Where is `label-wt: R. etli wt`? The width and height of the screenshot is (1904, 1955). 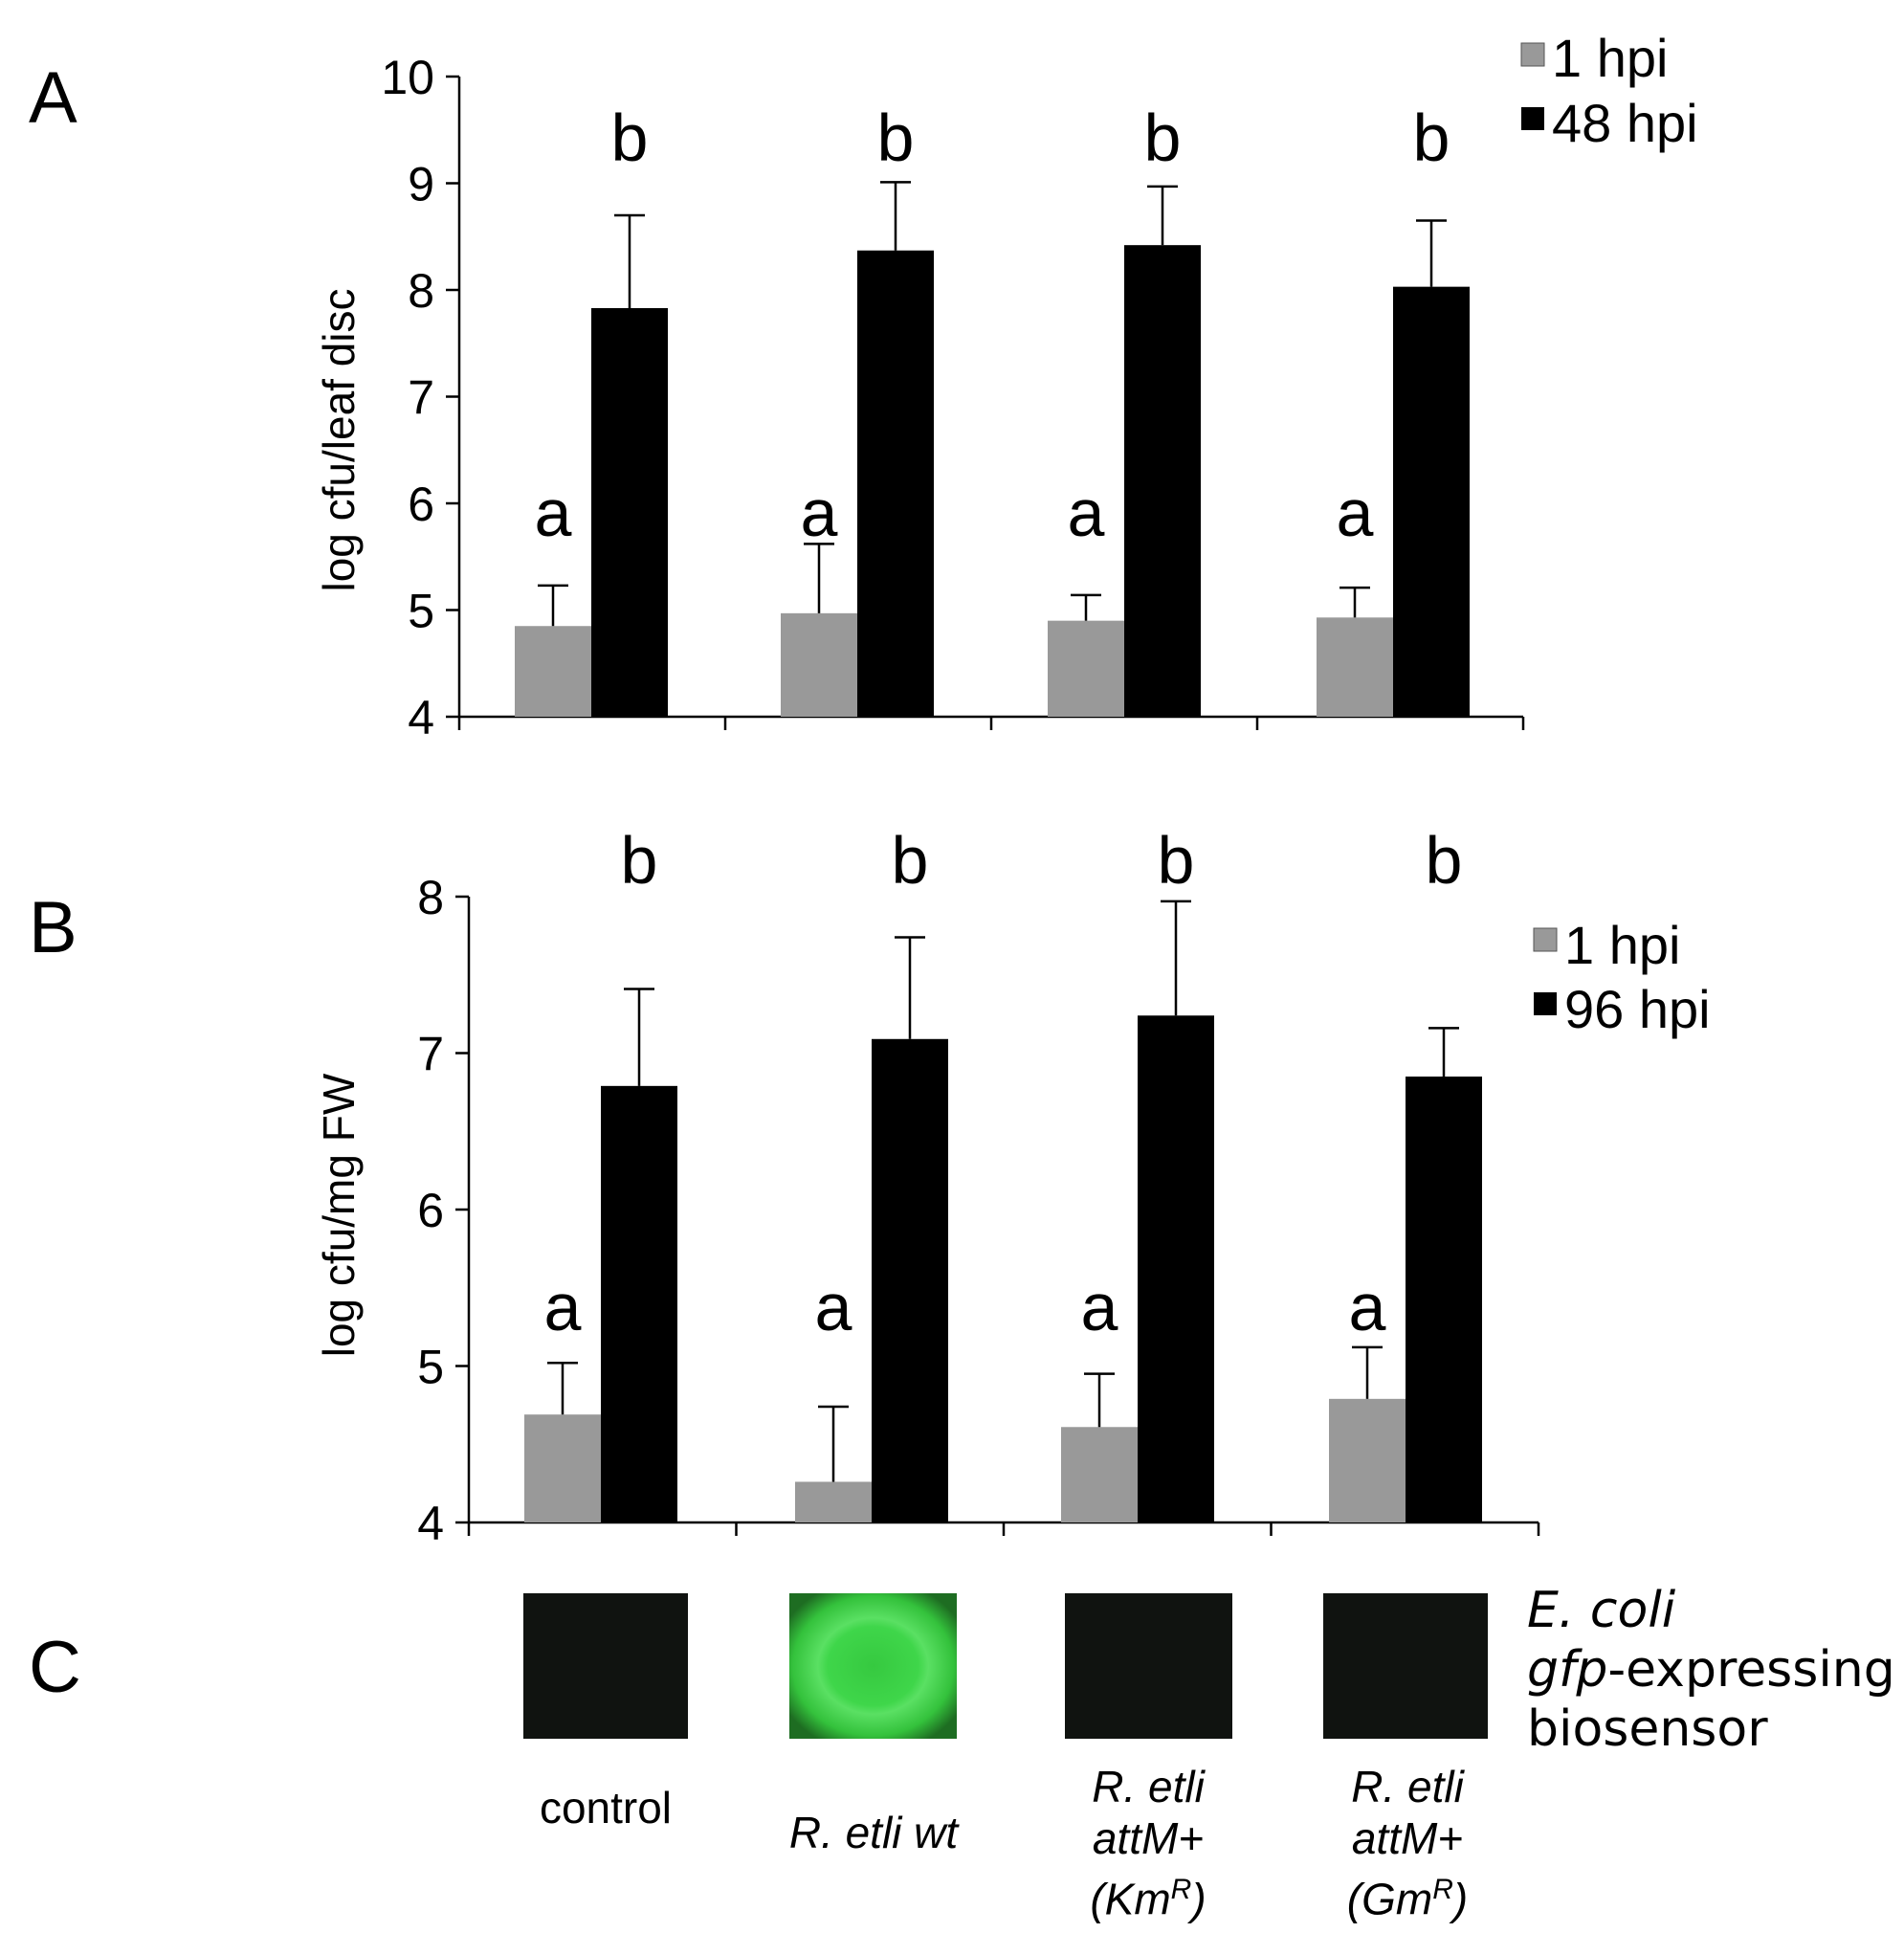
label-wt: R. etli wt is located at coordinates (873, 1832).